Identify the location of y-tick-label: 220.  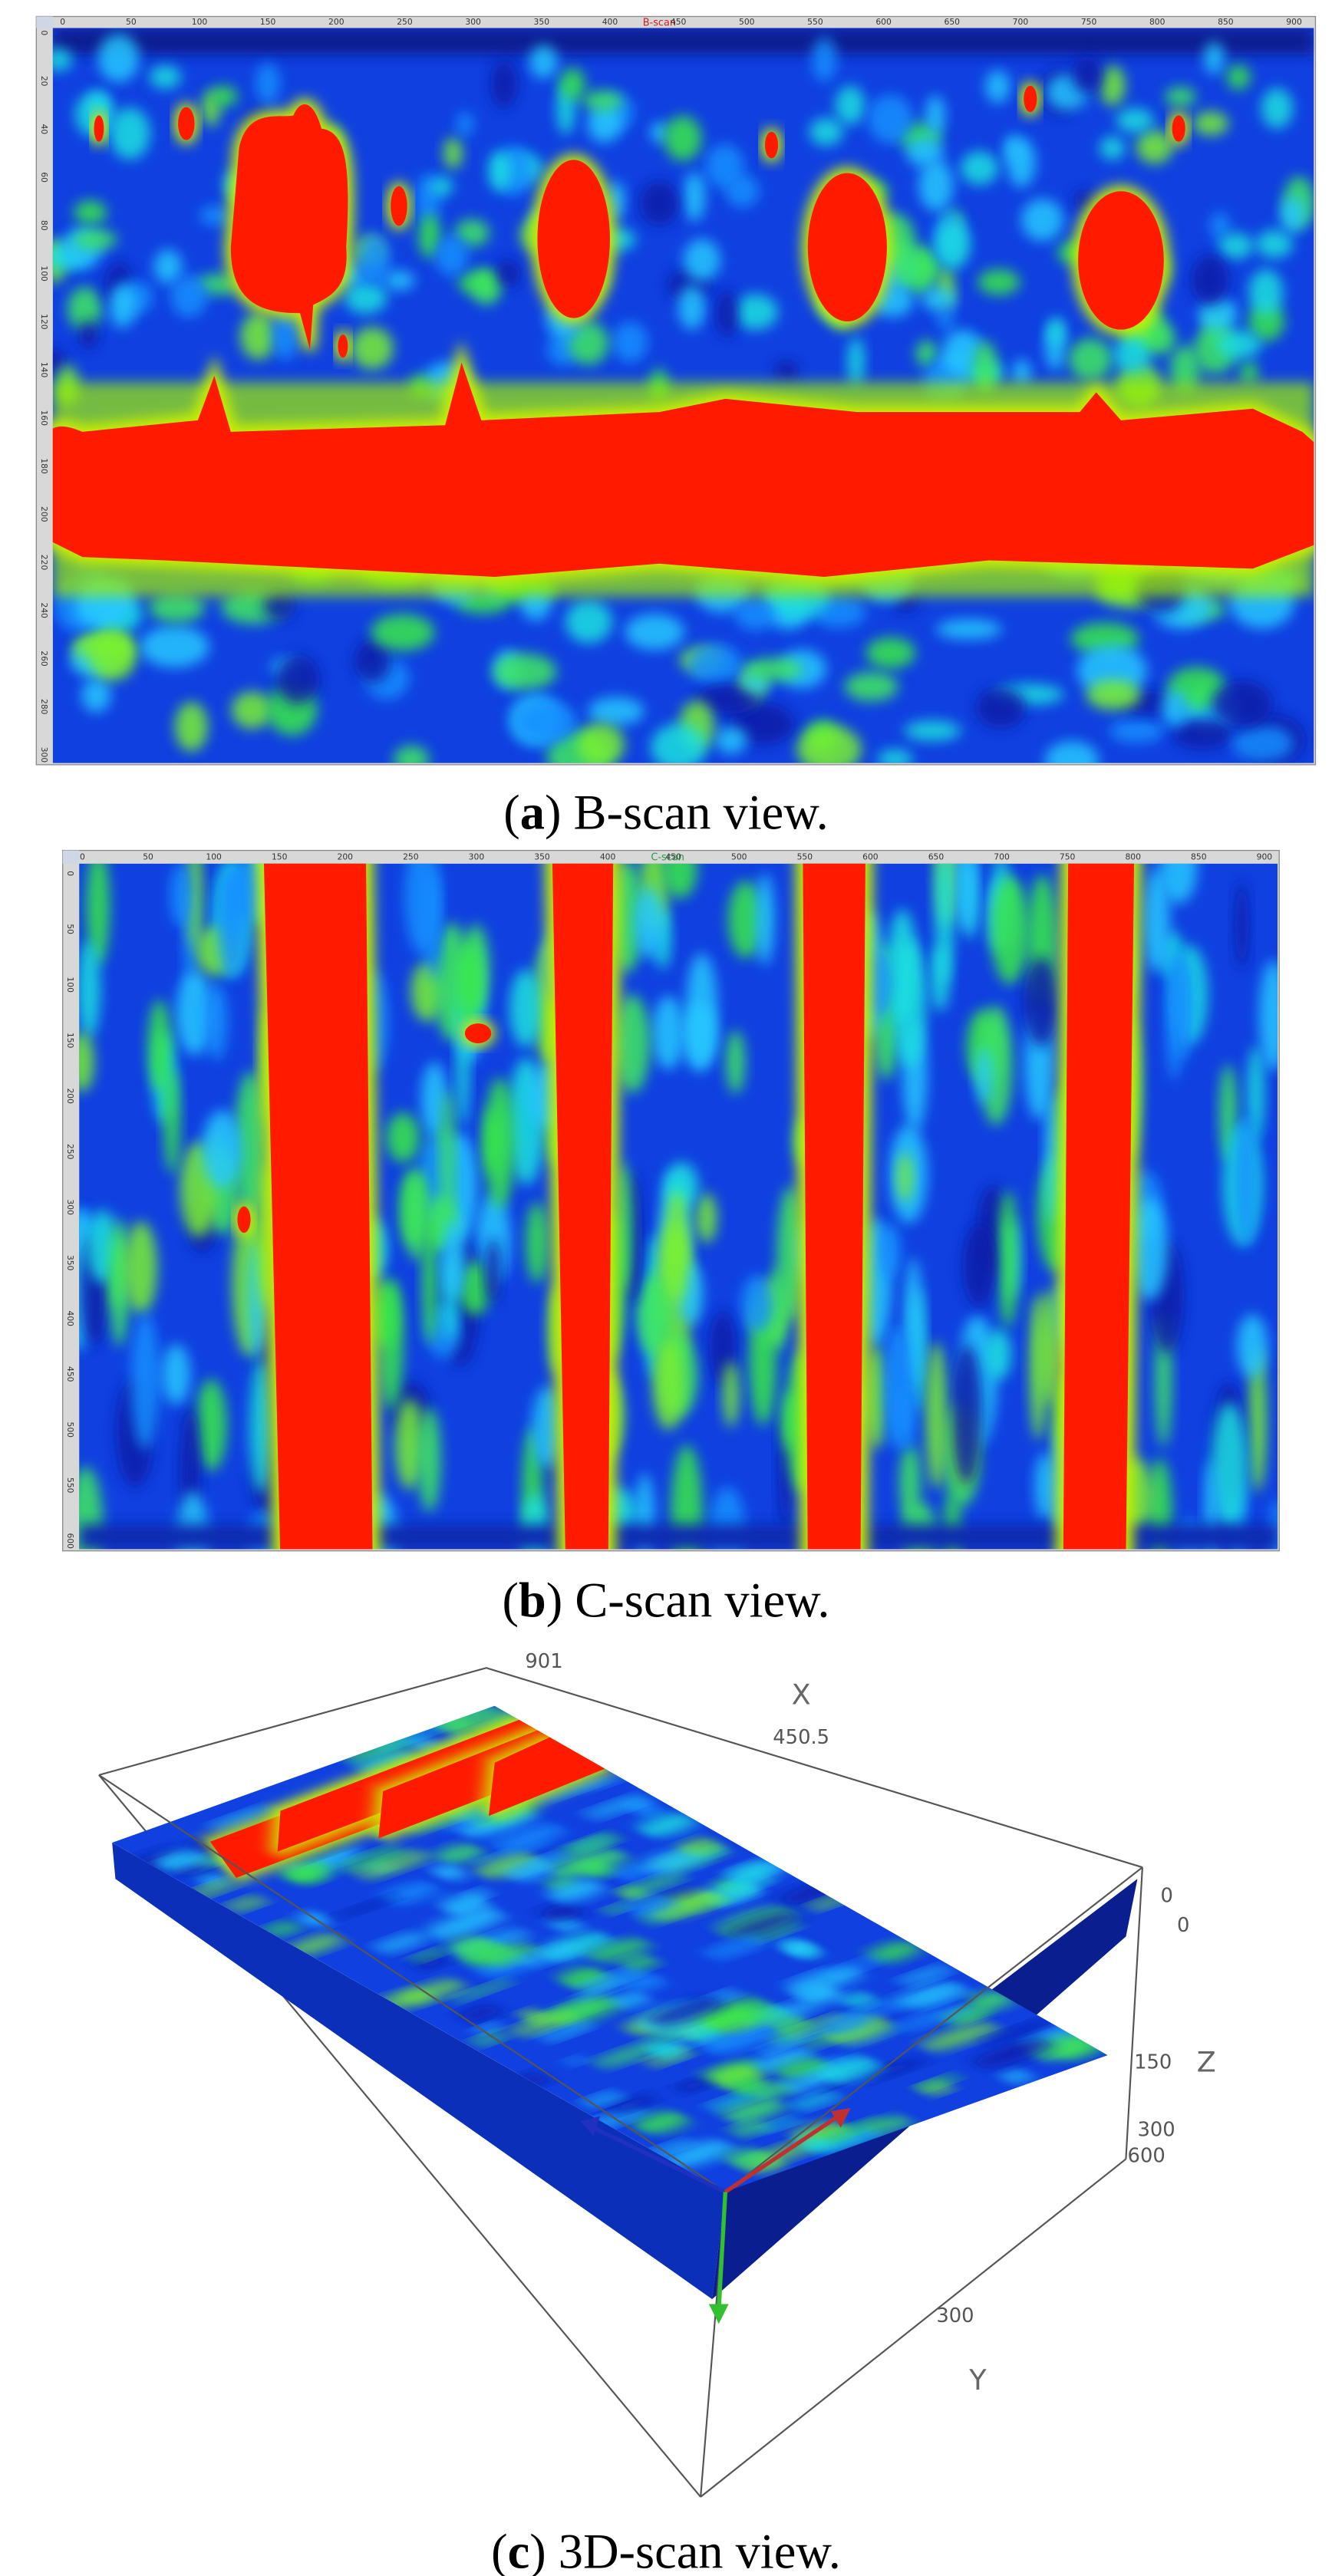
(44, 563).